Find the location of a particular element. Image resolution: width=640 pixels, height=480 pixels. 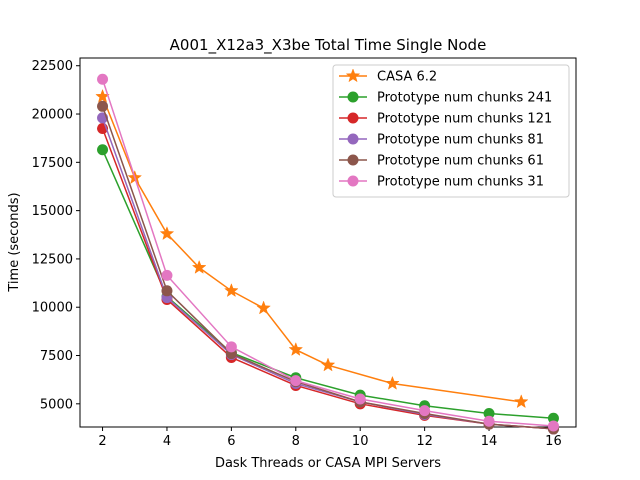

legend-label: Prototype num chunks 81 is located at coordinates (460, 140).